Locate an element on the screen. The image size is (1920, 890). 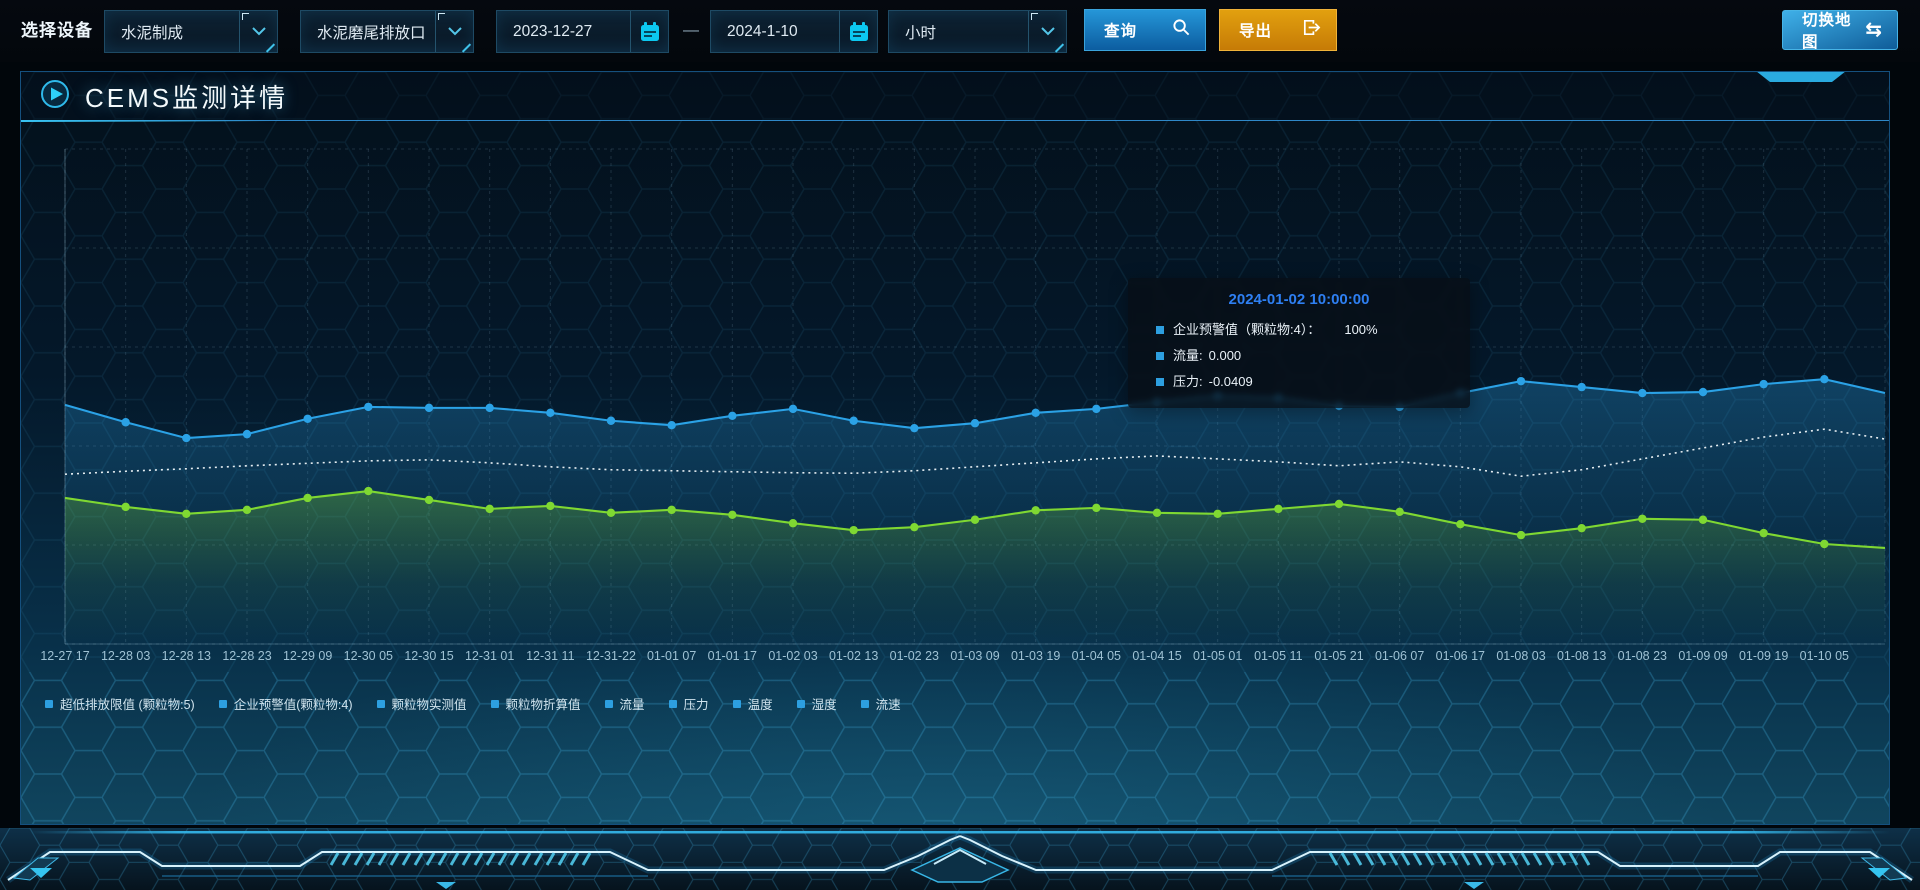
tooltip-timestamp: 2024-01-02 10:00:00 is located at coordinates (1299, 299).